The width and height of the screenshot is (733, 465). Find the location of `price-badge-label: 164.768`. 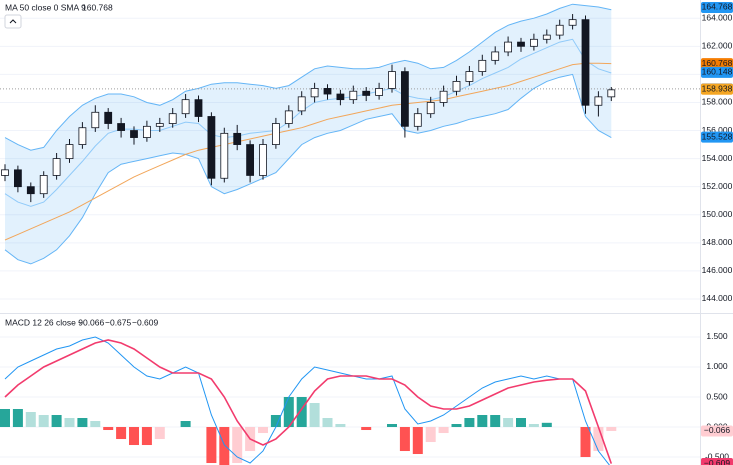

price-badge-label: 164.768 is located at coordinates (717, 7).